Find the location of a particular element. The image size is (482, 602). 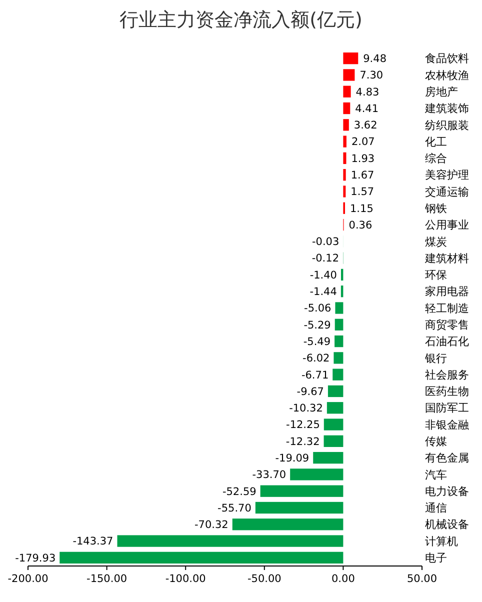

data-label: -5.29 is located at coordinates (317, 325).